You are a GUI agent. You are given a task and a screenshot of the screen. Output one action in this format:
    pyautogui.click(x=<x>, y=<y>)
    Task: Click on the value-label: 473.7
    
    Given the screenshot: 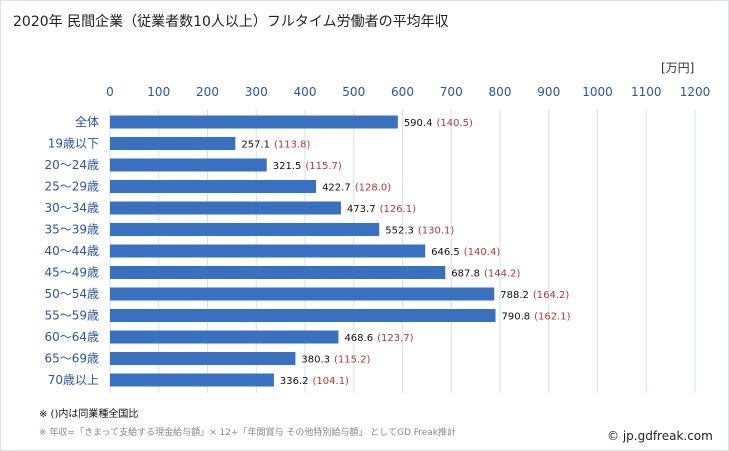 What is the action you would take?
    pyautogui.click(x=361, y=209)
    